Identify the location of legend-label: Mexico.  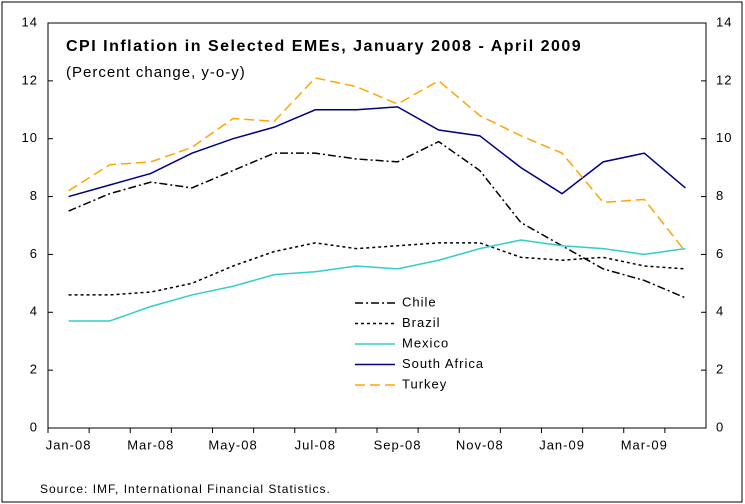
(425, 342).